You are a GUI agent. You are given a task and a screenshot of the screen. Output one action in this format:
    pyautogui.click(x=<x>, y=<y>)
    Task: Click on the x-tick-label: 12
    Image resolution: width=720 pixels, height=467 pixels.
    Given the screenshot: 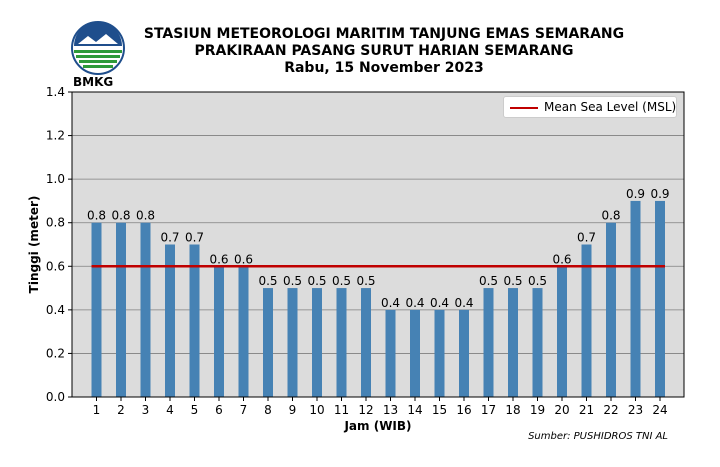 What is the action you would take?
    pyautogui.click(x=365, y=410)
    